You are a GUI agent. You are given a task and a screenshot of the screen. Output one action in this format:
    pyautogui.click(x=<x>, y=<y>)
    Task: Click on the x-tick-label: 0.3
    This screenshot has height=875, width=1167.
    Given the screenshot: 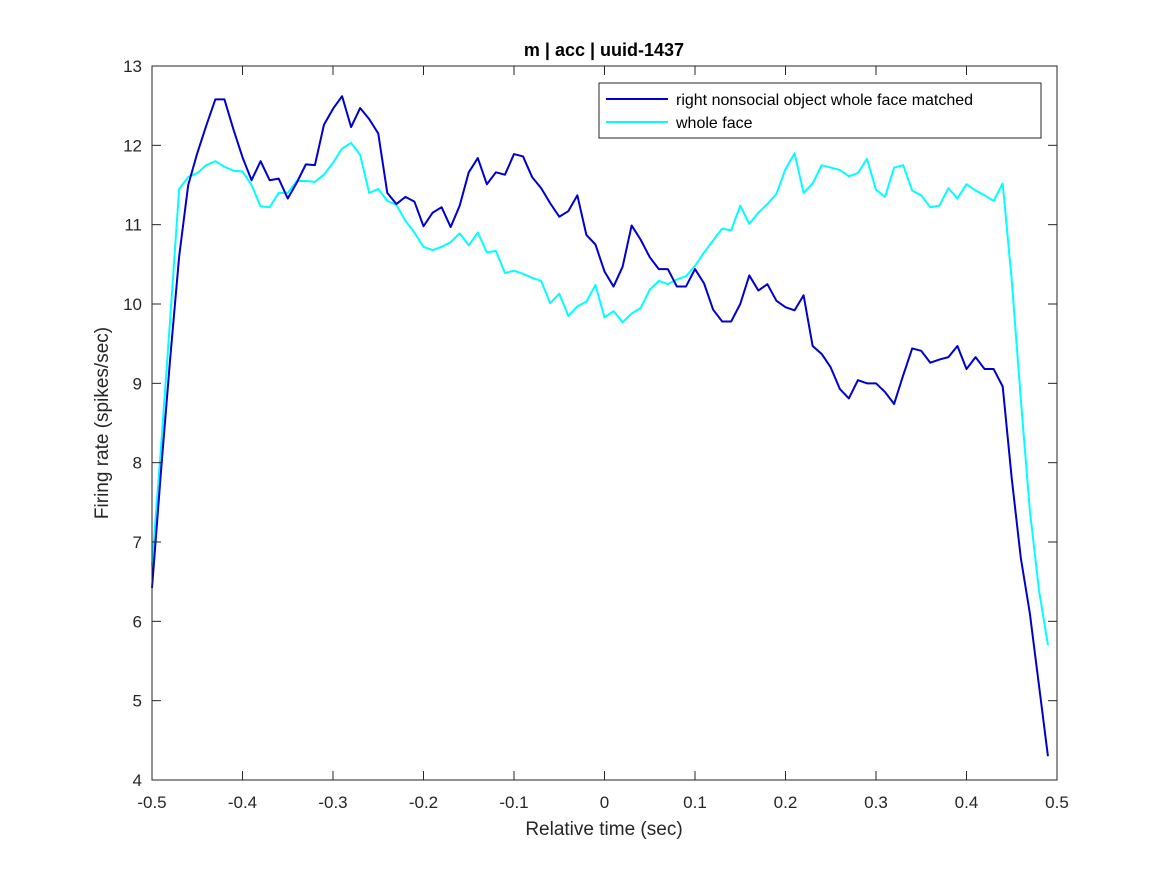 What is the action you would take?
    pyautogui.click(x=876, y=802)
    